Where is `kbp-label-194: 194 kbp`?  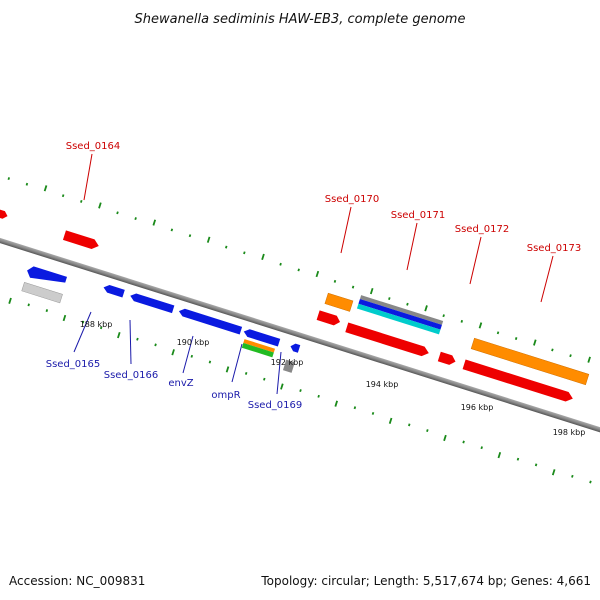
kbp-label-194: 194 kbp is located at coordinates (382, 384).